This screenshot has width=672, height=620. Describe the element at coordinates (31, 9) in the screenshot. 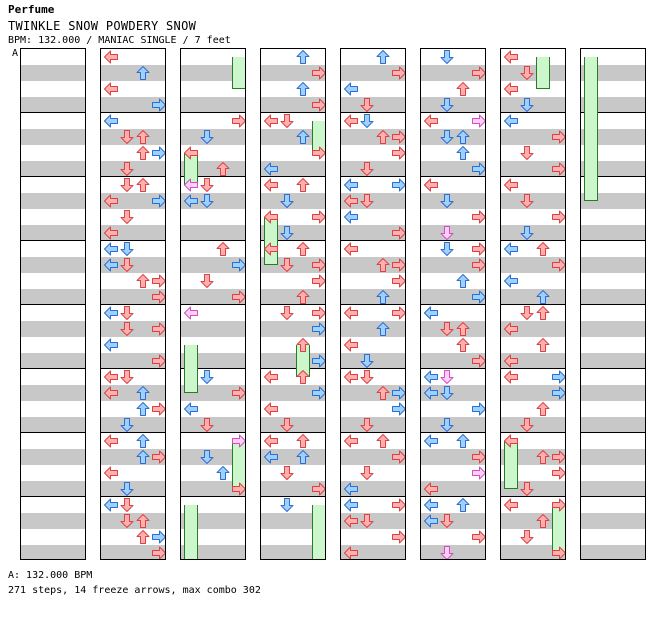

I see `artist-name: Perfume` at that location.